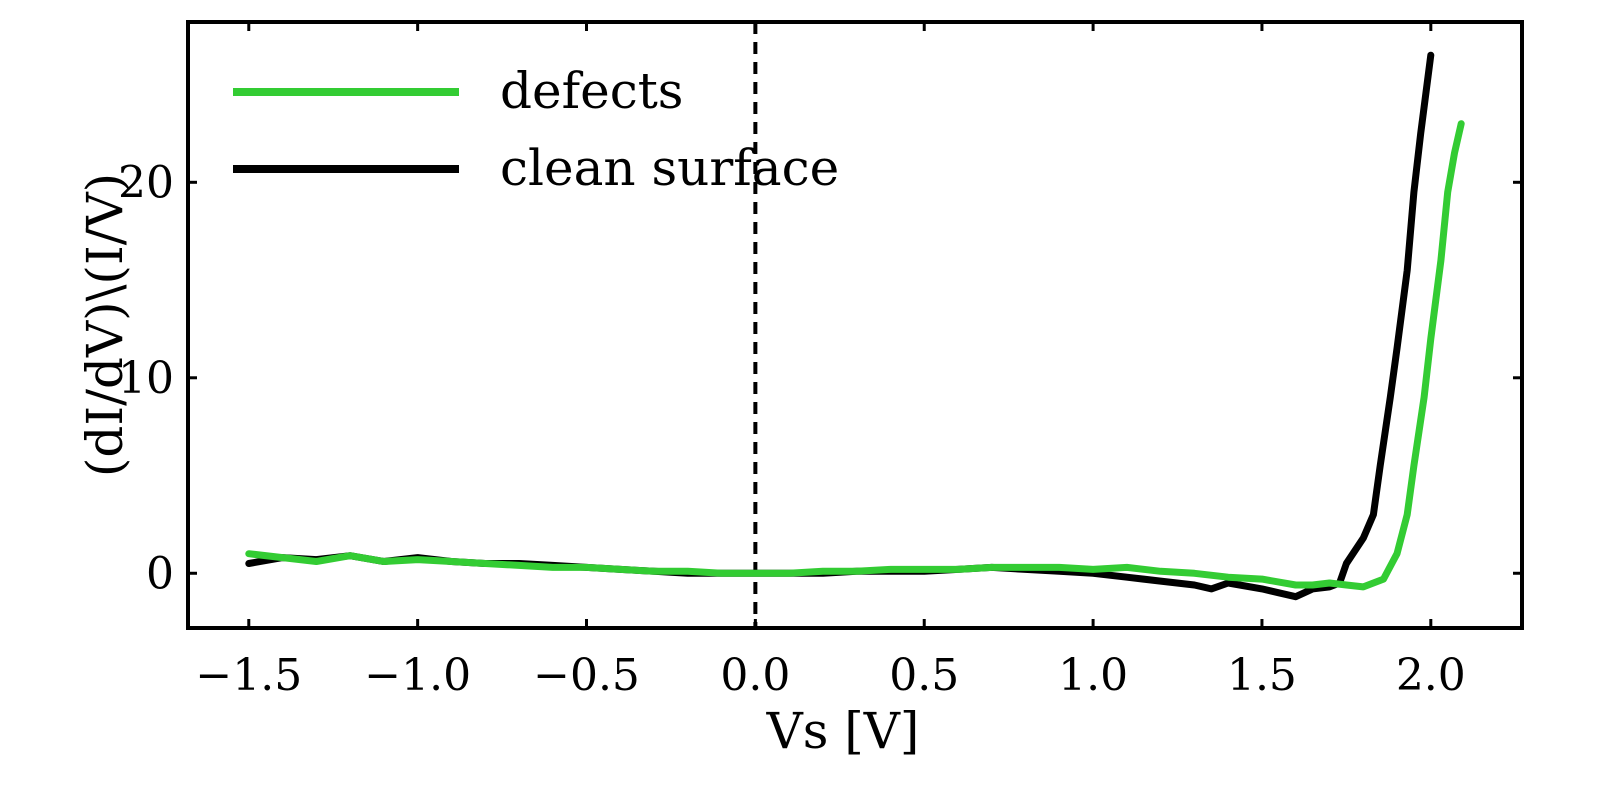  What do you see at coordinates (924, 675) in the screenshot?
I see `x-tick-label: 0.5` at bounding box center [924, 675].